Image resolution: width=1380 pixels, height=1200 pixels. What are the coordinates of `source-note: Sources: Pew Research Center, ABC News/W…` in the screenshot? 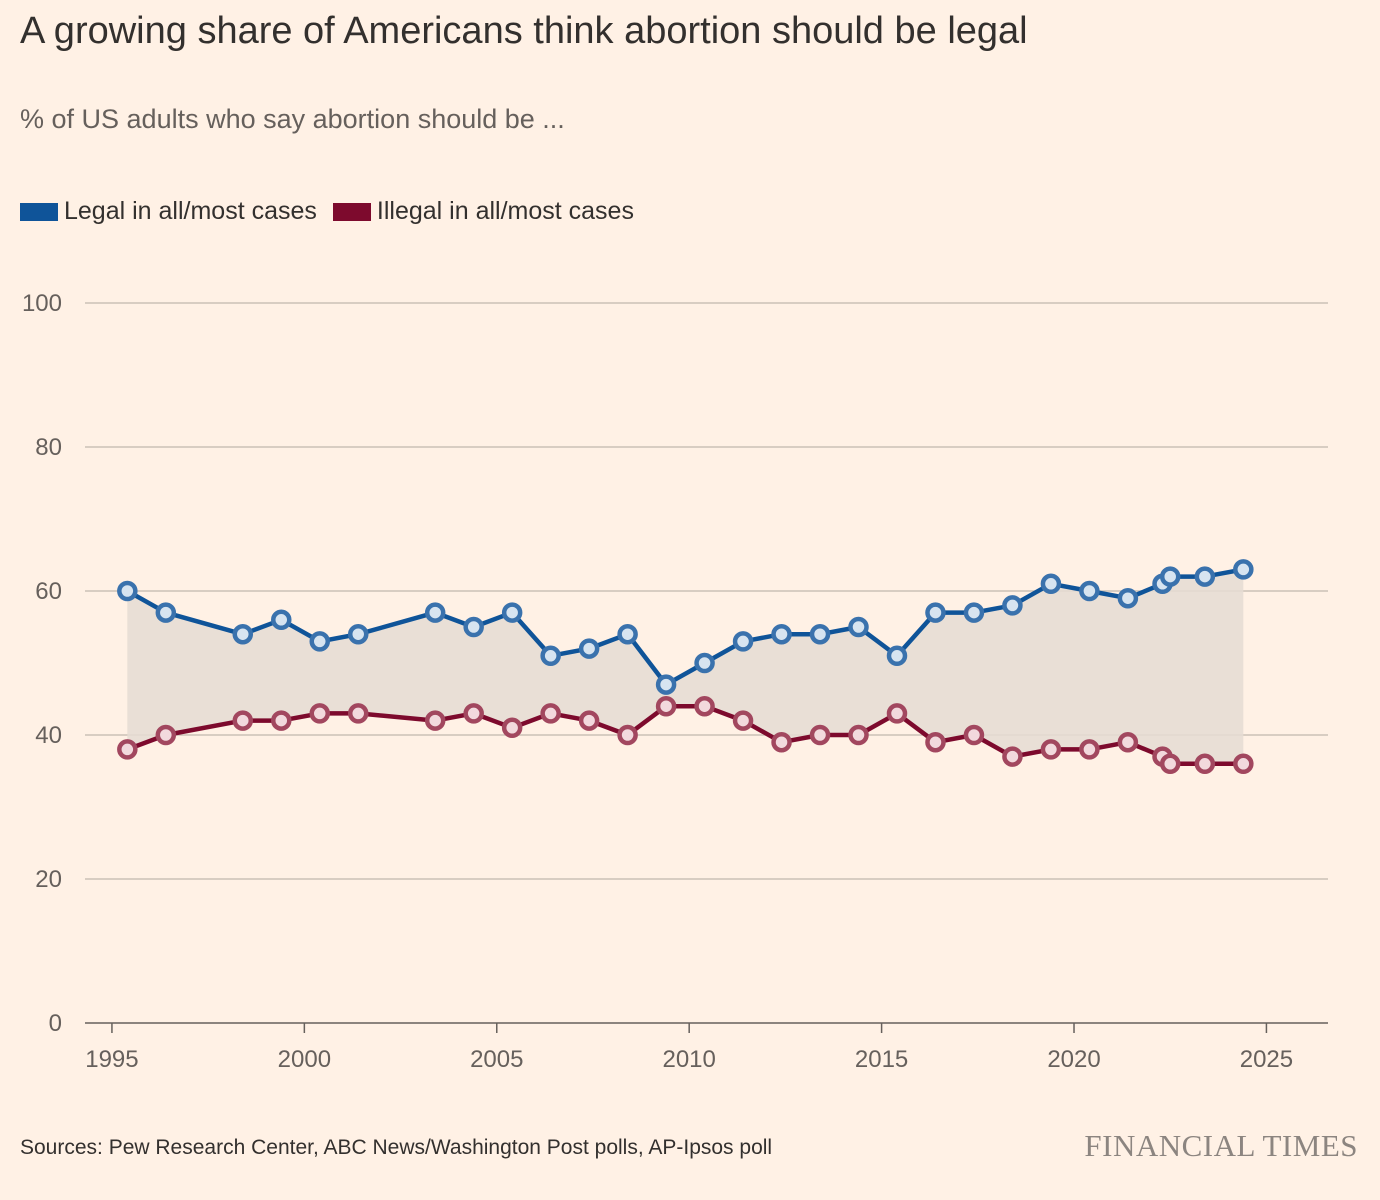 It's located at (396, 1147).